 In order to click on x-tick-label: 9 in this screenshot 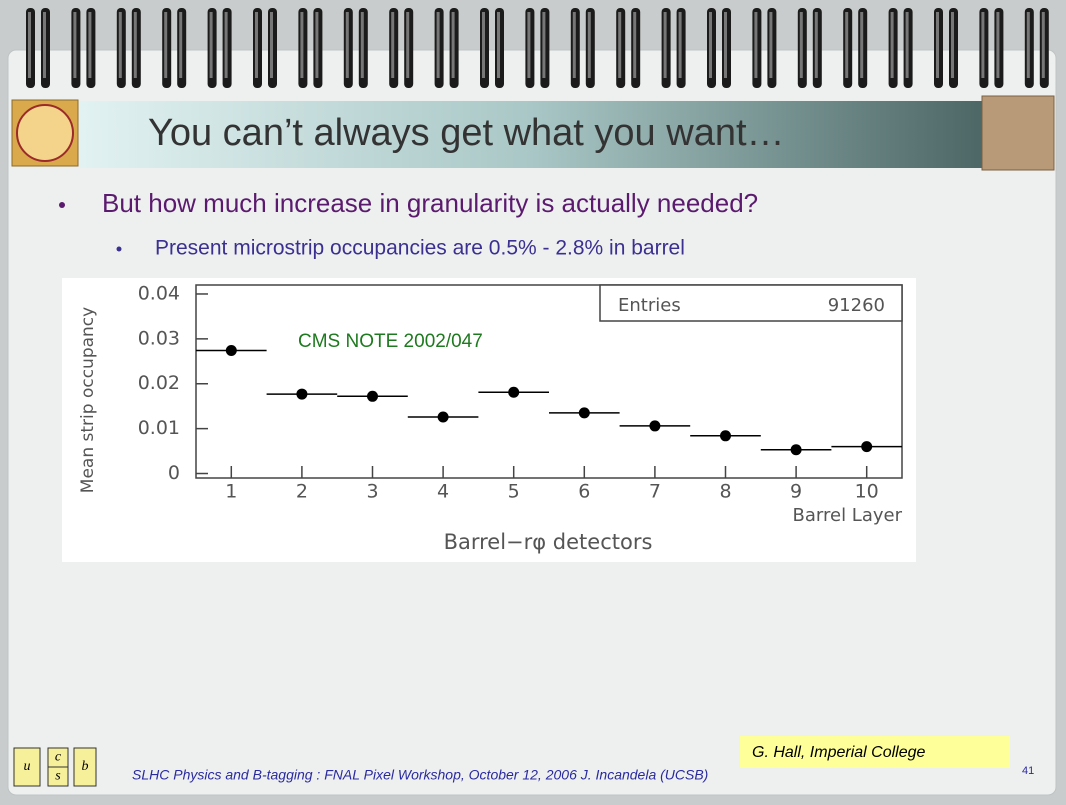, I will do `click(796, 492)`.